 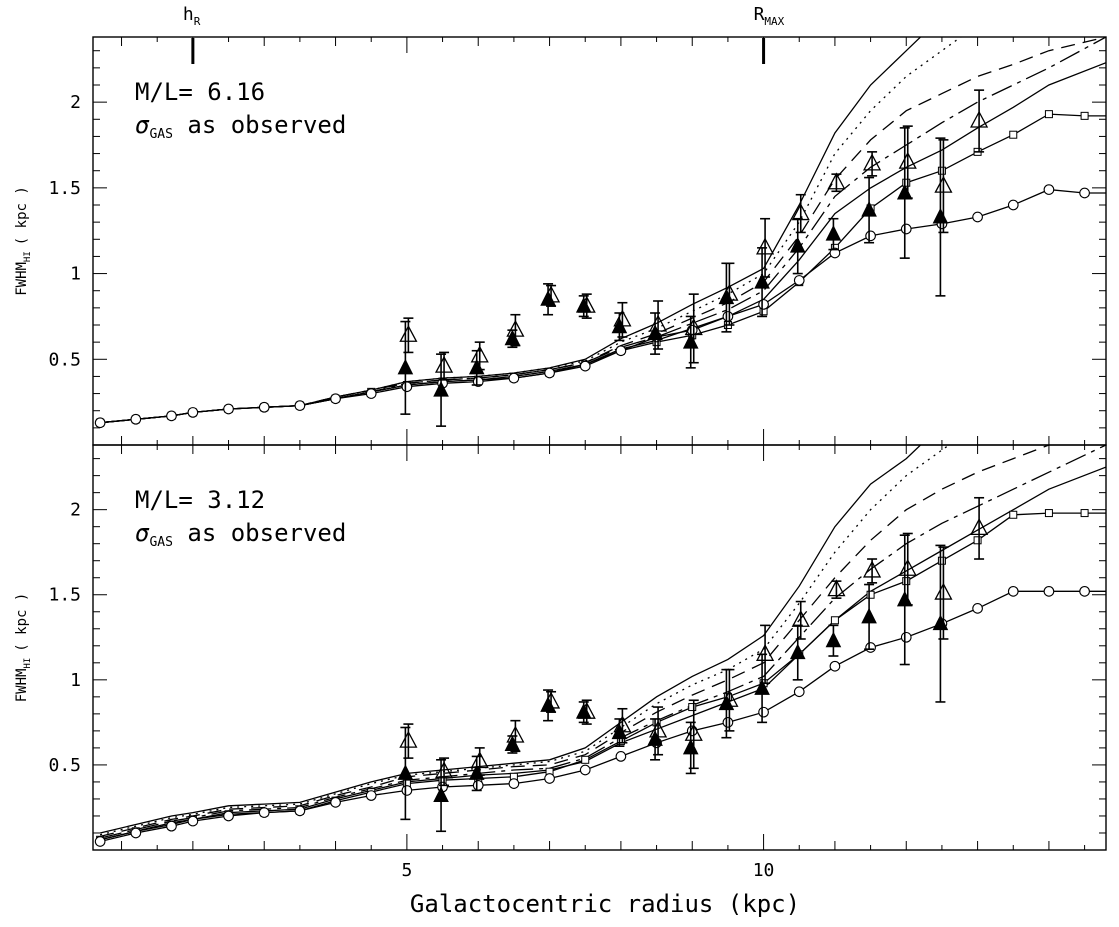 What do you see at coordinates (764, 870) in the screenshot?
I see `x-tick-label: 10` at bounding box center [764, 870].